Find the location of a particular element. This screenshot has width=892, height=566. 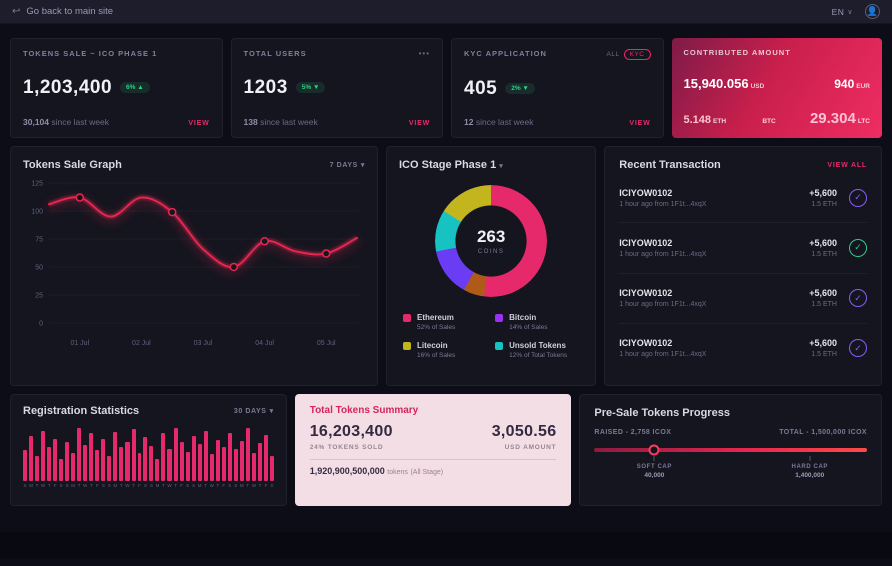

card-title: Recent Transaction is located at coordinates (670, 165).